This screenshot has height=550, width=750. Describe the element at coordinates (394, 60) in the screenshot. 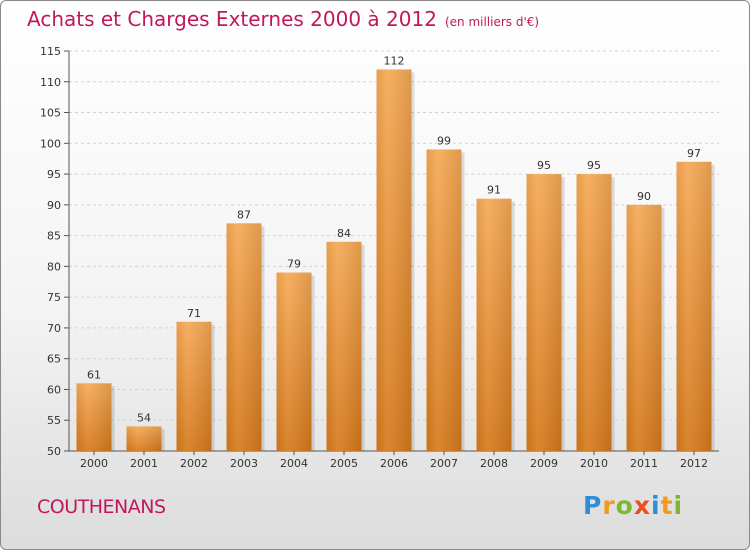

I see `data-label: 112` at that location.